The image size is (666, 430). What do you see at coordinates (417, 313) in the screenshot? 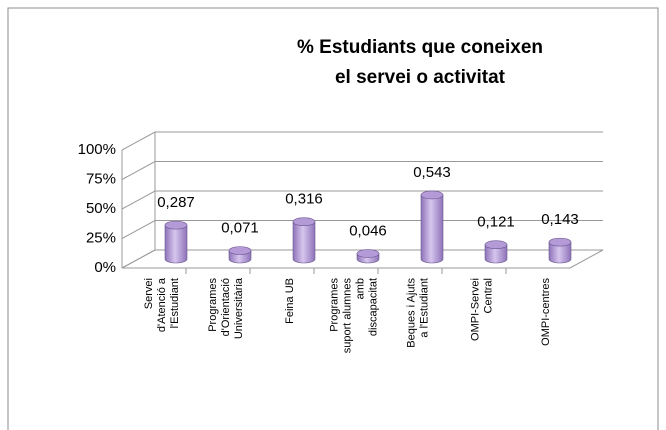
I see `x-tick-label: Beques i Ajutsa l'Estudiant` at bounding box center [417, 313].